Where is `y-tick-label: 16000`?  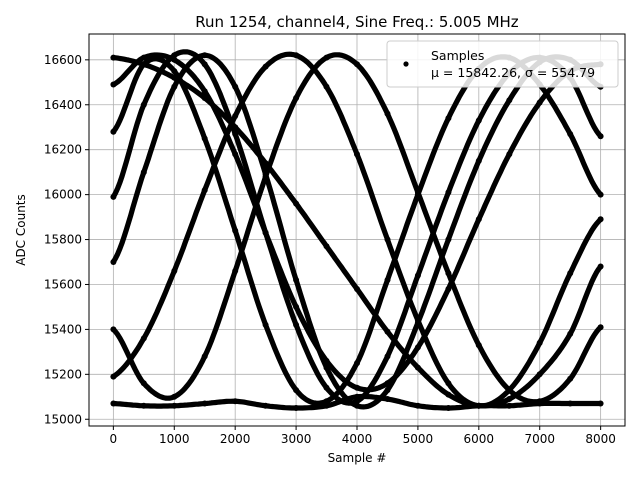 y-tick-label: 16000 is located at coordinates (63, 195).